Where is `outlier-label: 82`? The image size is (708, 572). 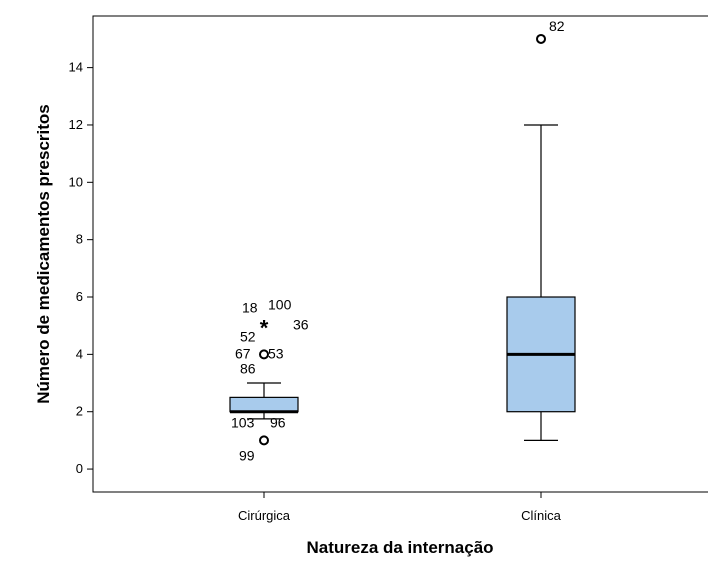 outlier-label: 82 is located at coordinates (557, 26).